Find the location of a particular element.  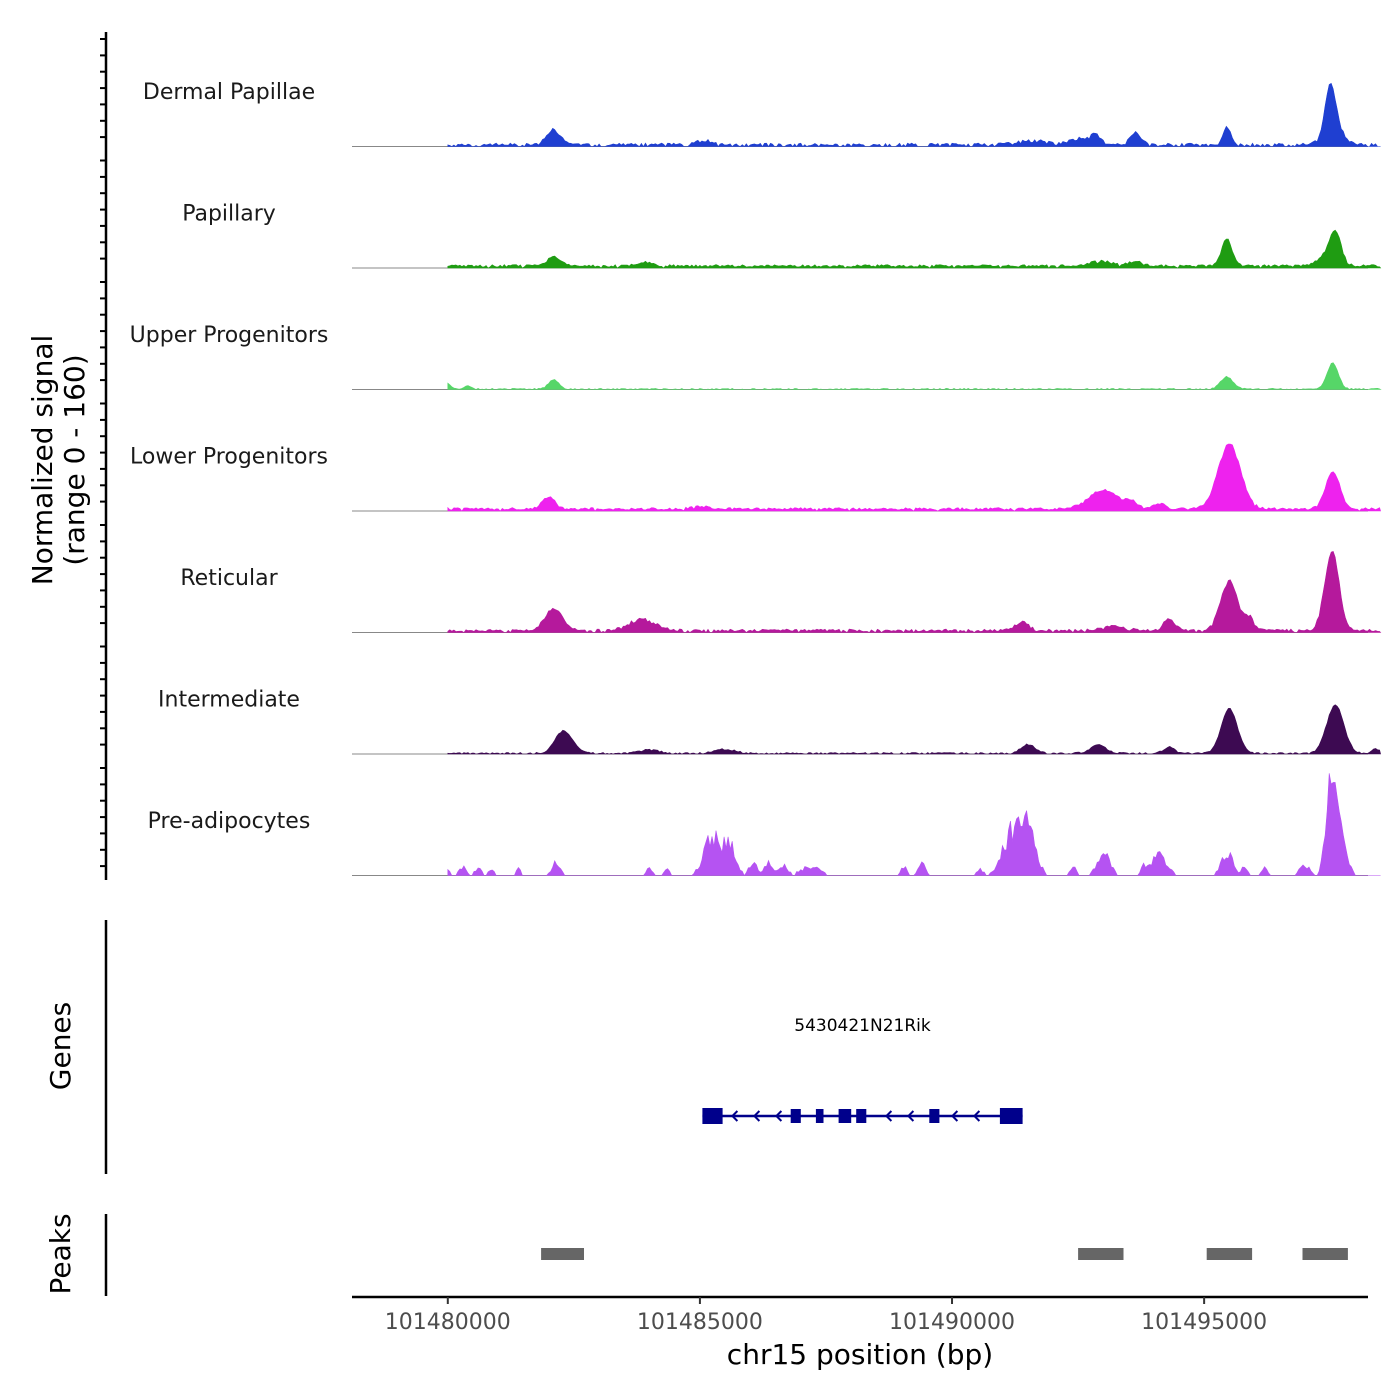

x-tick-label: 101490000 is located at coordinates (952, 1322).